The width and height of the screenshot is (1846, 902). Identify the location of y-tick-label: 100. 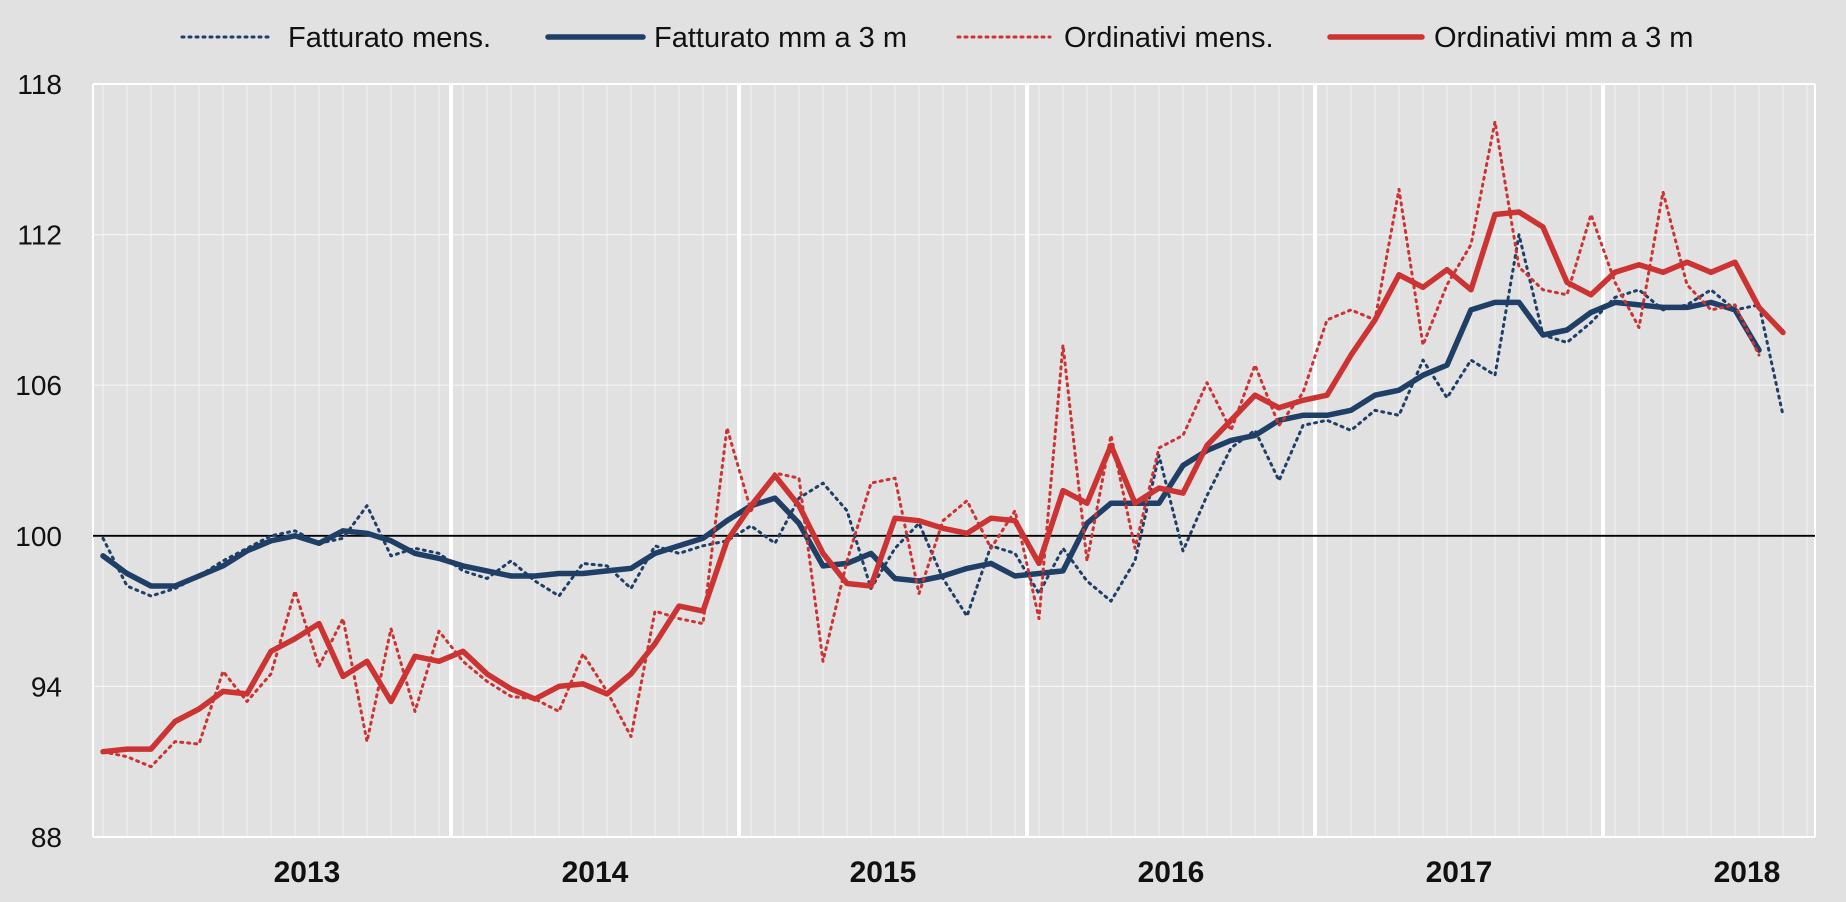
(38, 536).